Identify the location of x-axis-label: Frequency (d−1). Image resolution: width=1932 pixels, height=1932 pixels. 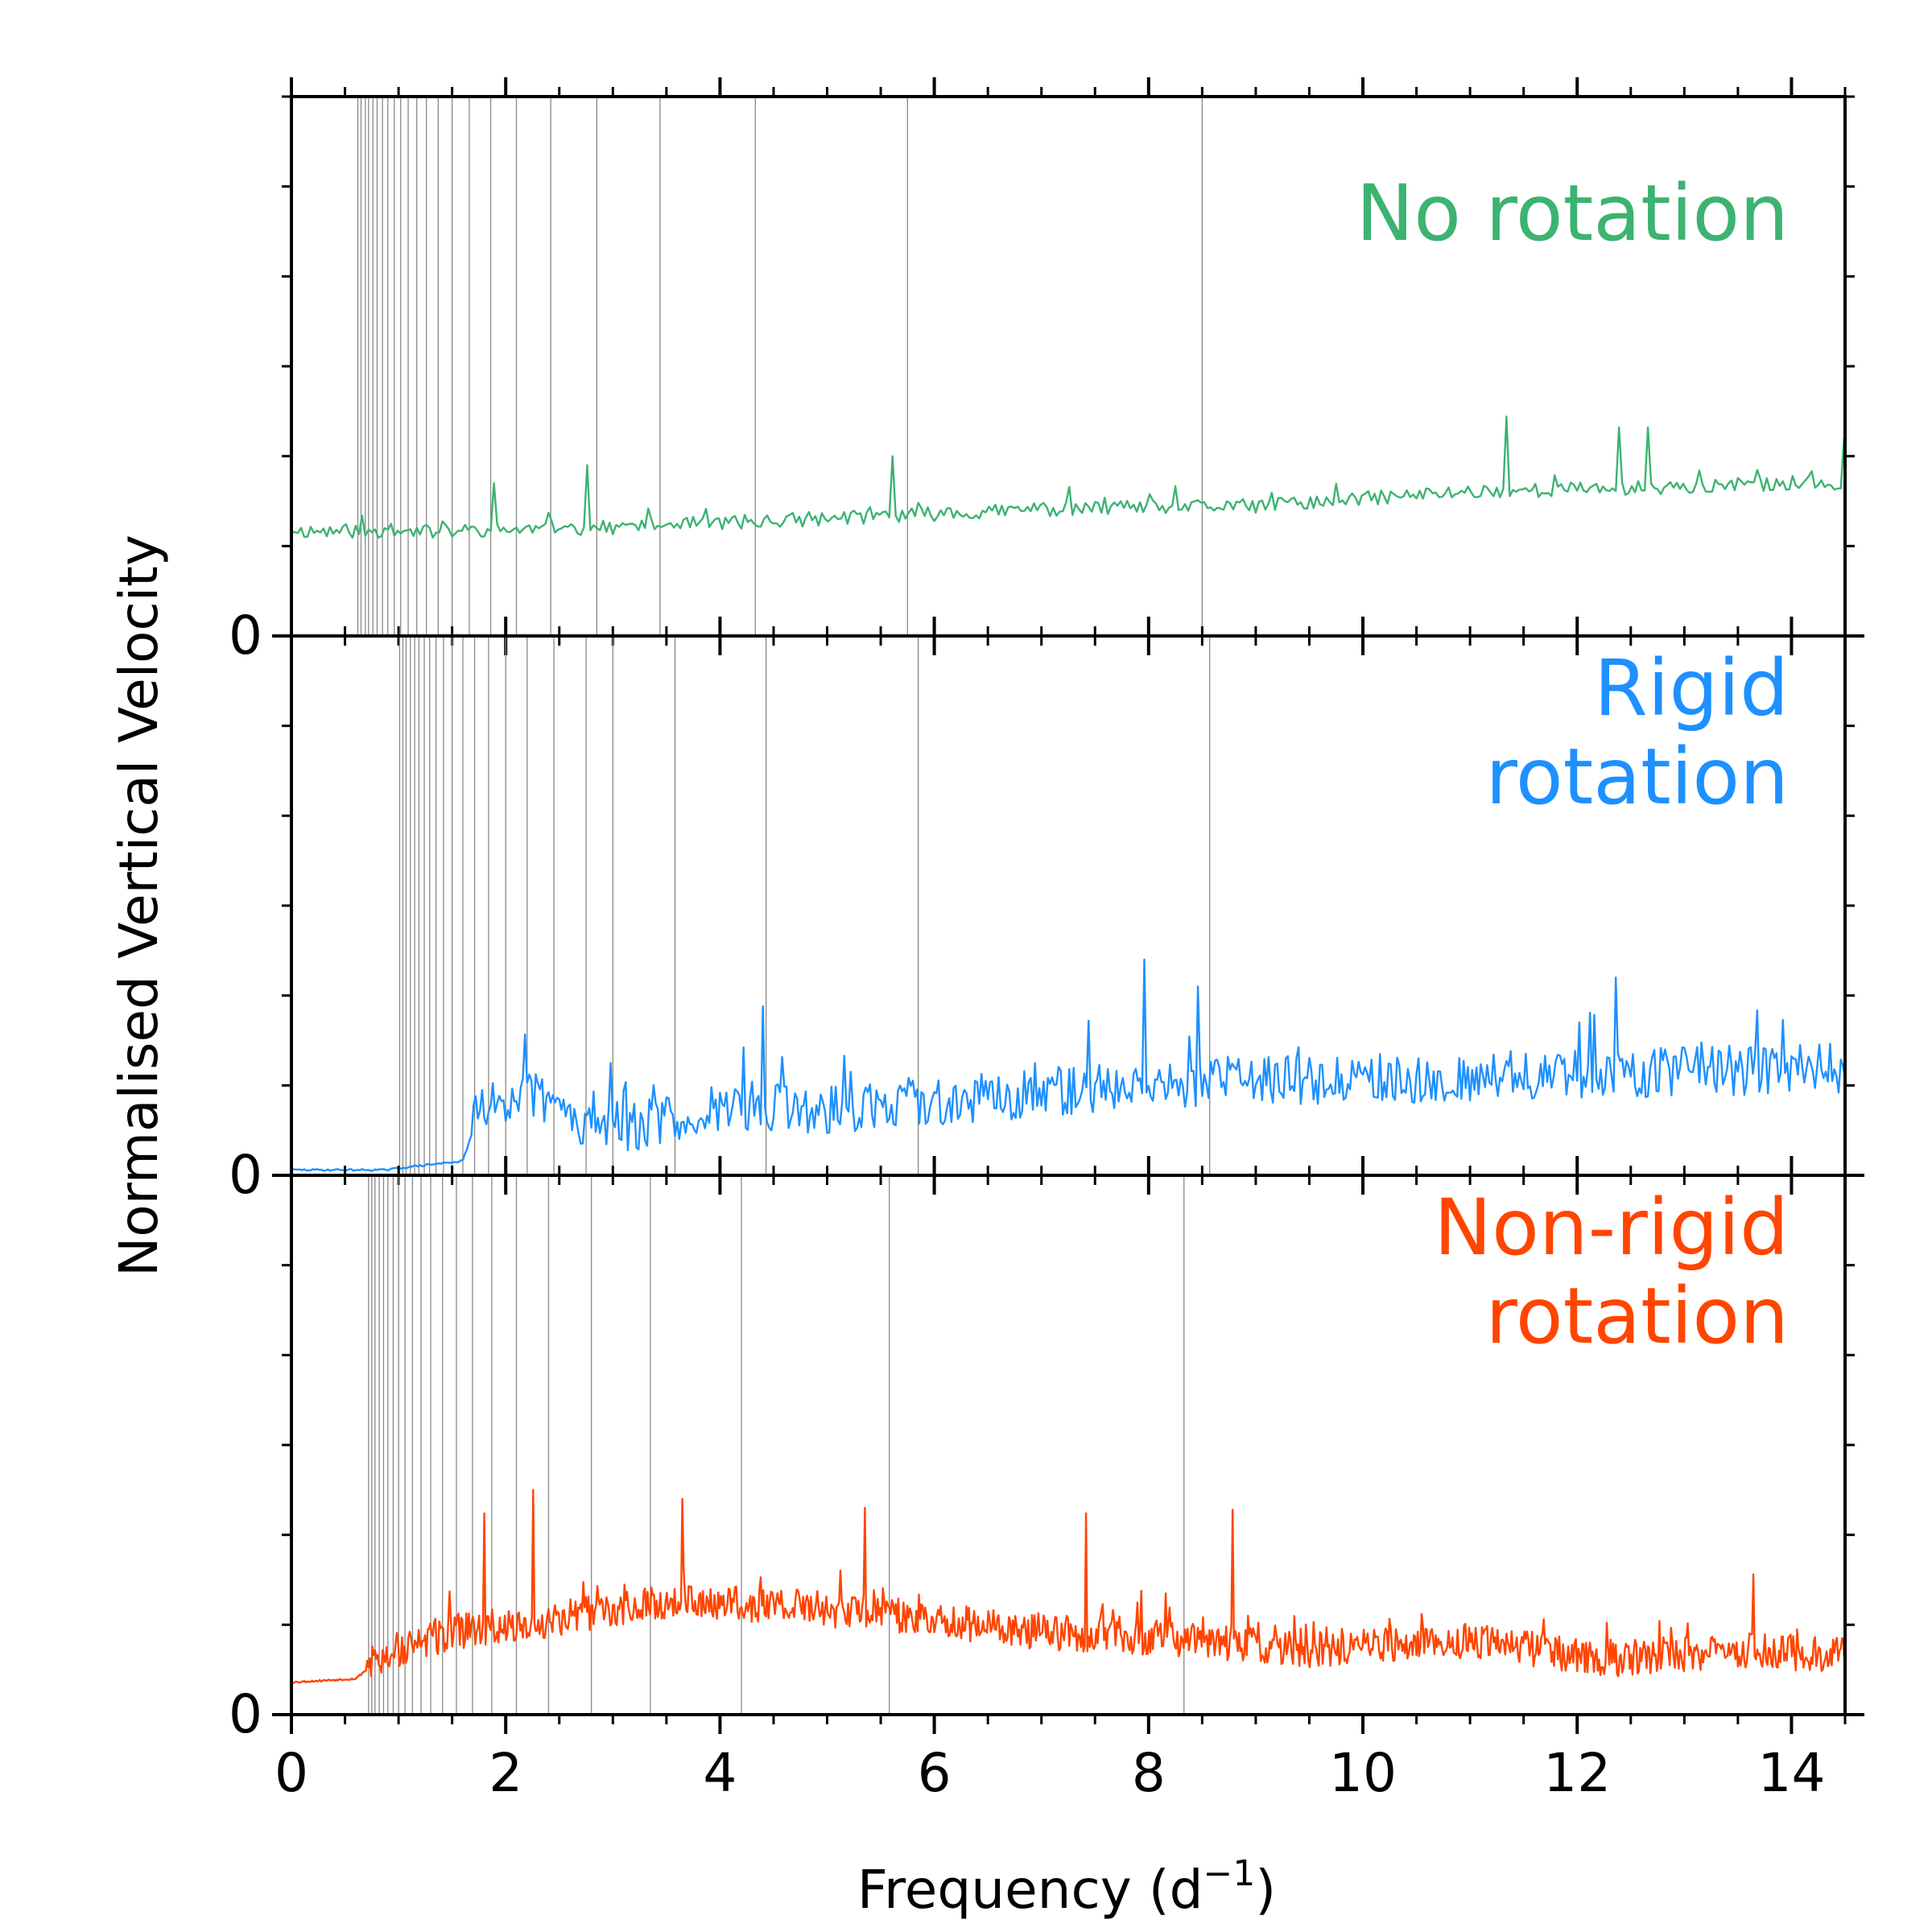
(1066, 1887).